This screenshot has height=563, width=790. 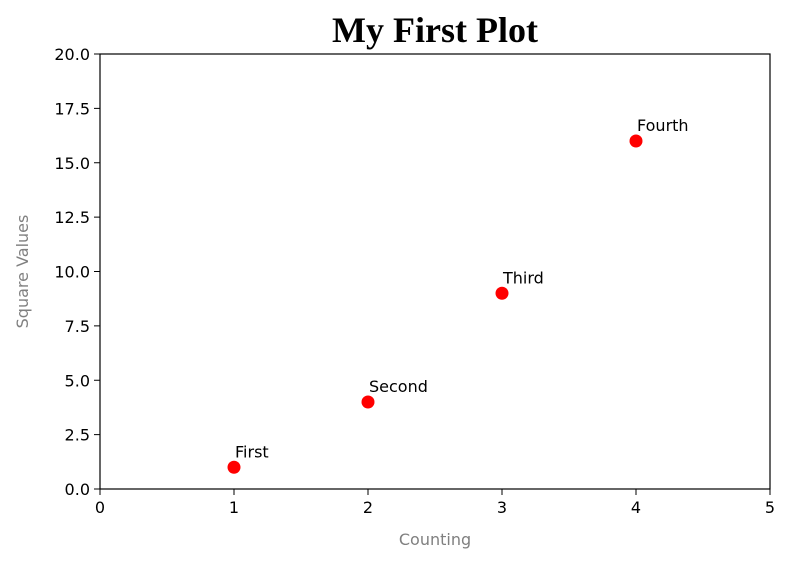 What do you see at coordinates (72, 54) in the screenshot?
I see `y-tick-label: 20.0` at bounding box center [72, 54].